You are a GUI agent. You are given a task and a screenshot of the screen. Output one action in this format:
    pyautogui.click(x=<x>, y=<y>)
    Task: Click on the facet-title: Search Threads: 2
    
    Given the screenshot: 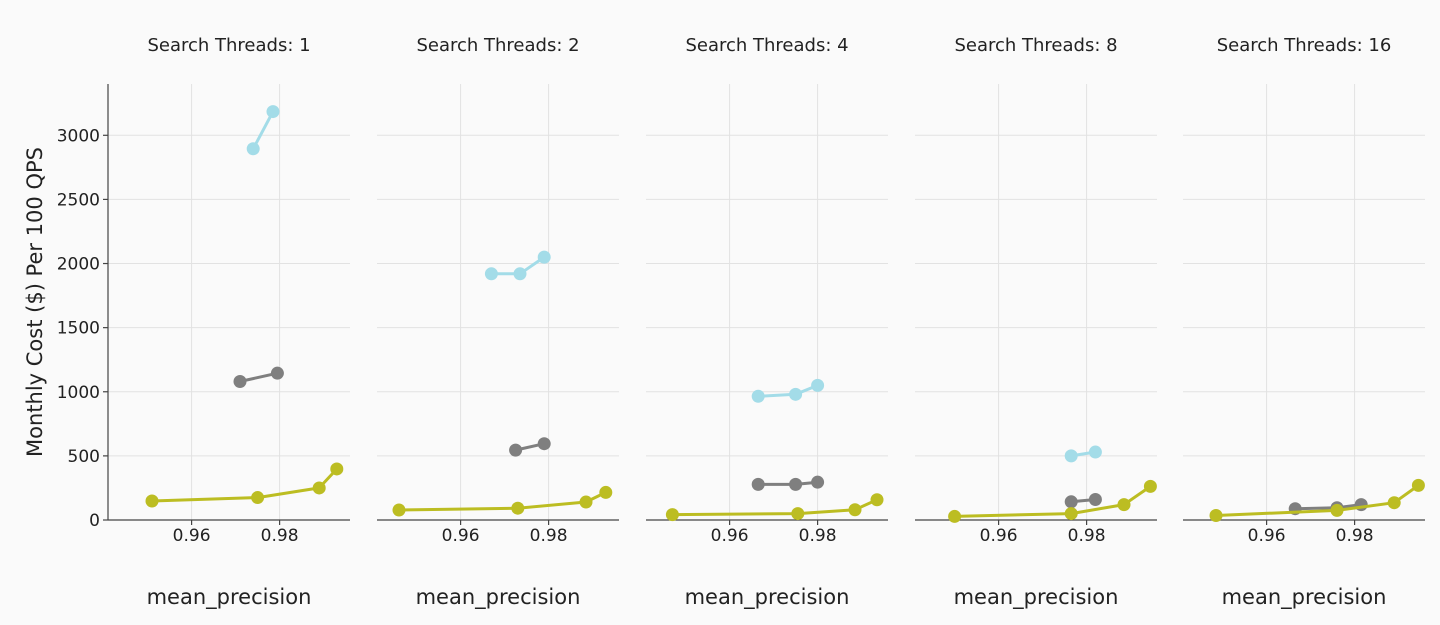 What is the action you would take?
    pyautogui.click(x=497, y=45)
    